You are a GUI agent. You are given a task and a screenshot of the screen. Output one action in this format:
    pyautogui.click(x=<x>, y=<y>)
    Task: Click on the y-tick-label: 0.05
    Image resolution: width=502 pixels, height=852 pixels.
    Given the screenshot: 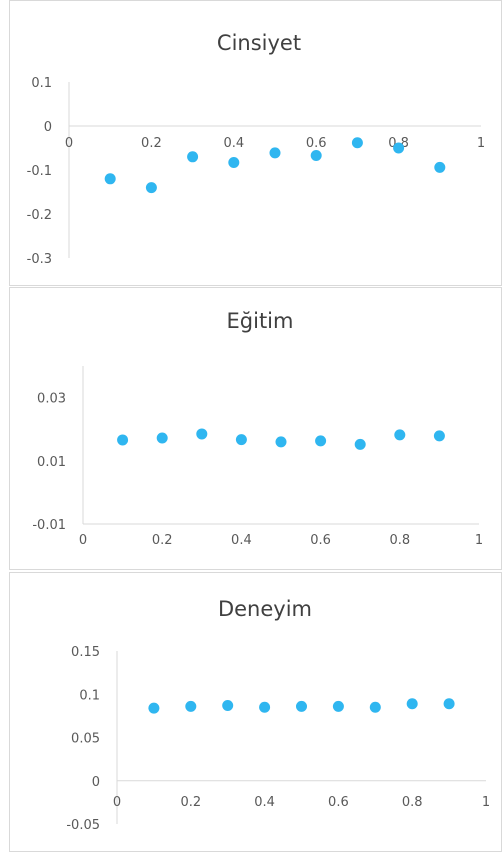 What is the action you would take?
    pyautogui.click(x=85, y=739)
    